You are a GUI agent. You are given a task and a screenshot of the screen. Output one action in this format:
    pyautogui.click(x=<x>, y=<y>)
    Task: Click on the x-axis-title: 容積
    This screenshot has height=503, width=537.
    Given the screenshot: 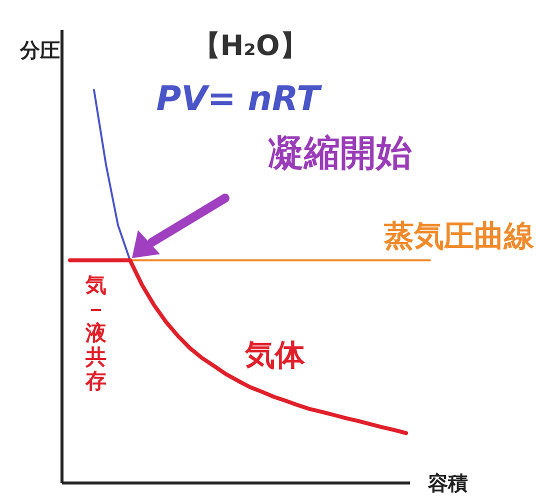 What is the action you would take?
    pyautogui.click(x=447, y=483)
    